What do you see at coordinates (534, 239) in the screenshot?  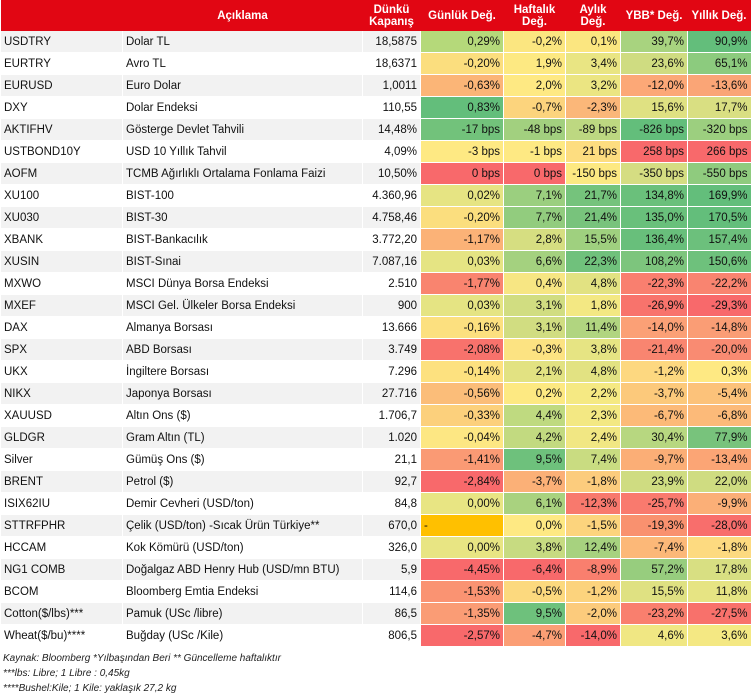 I see `weekly-change: 2,8%` at bounding box center [534, 239].